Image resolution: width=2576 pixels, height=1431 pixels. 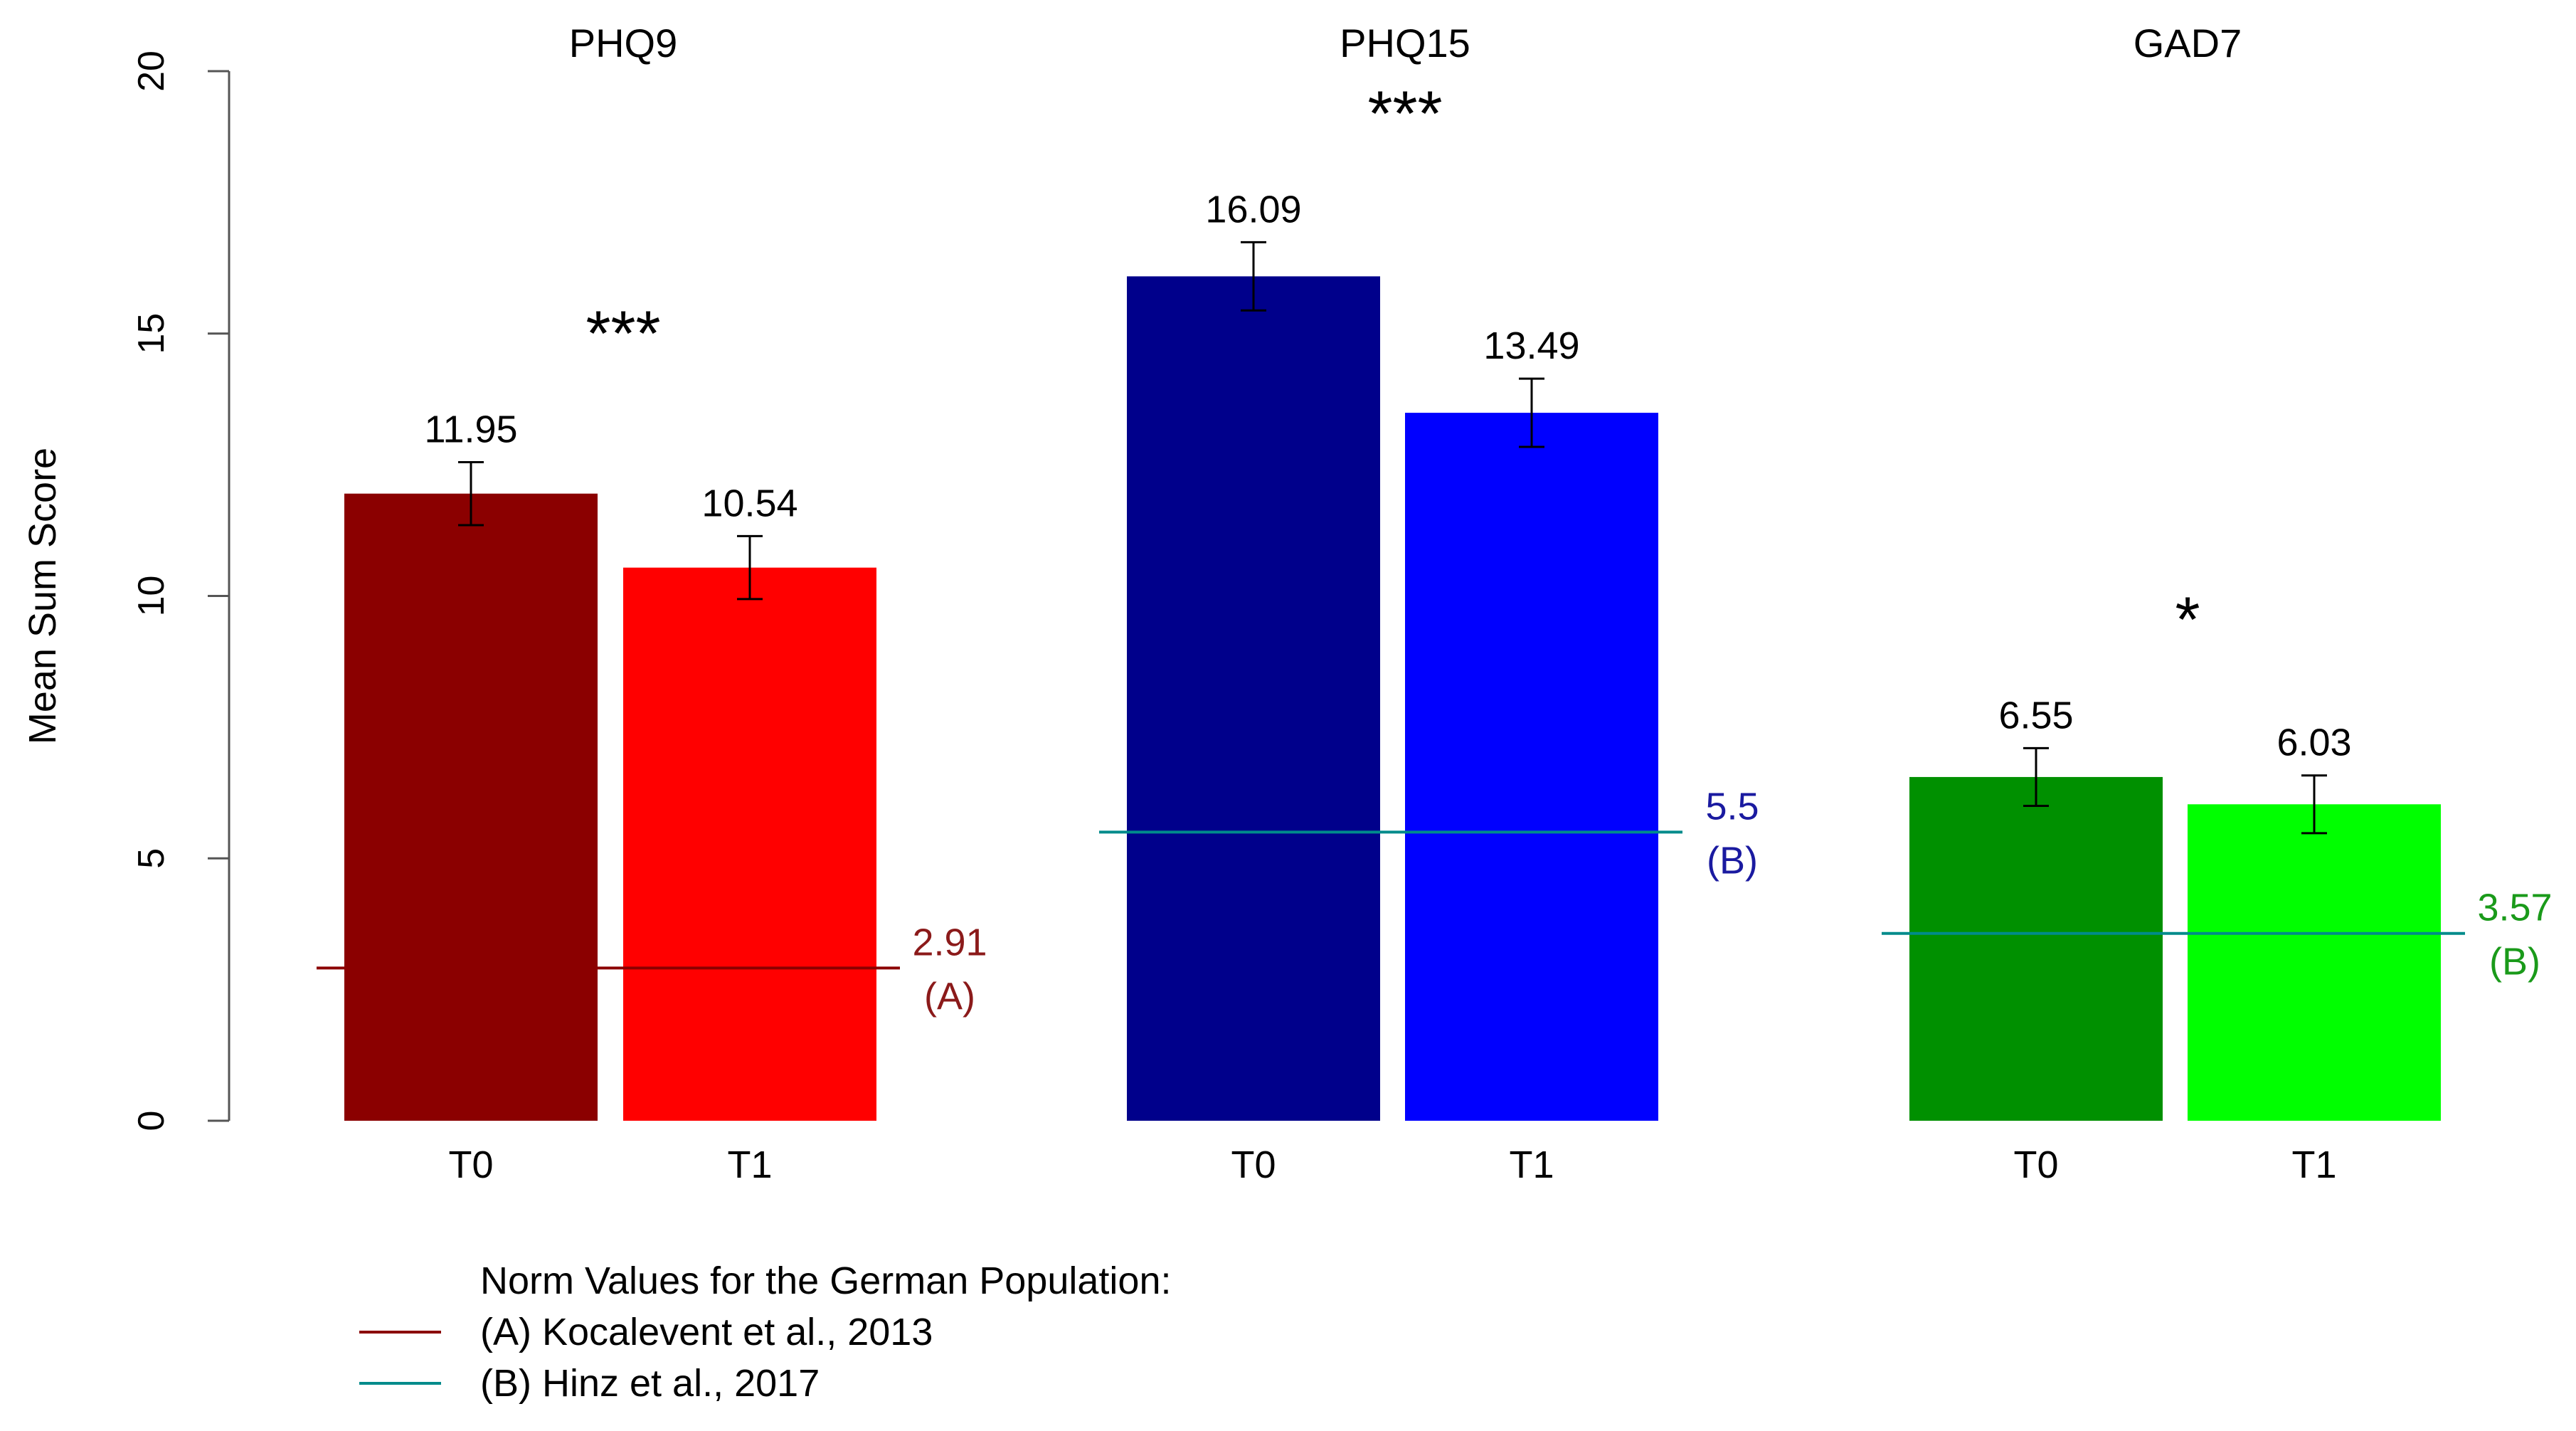 I want to click on legend-entry-label: (B) Hinz et al., 2017, so click(x=650, y=1384).